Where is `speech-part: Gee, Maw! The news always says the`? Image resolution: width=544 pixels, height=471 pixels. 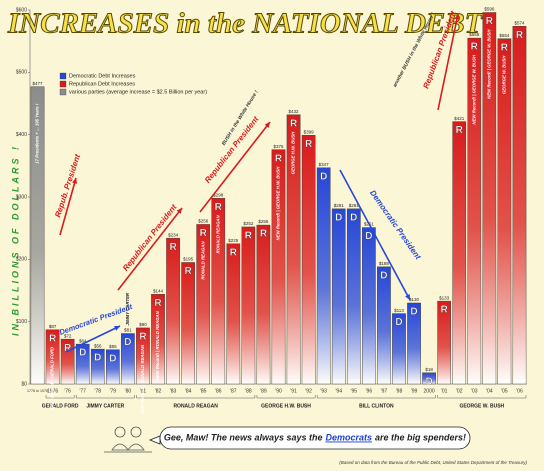 speech-part: Gee, Maw! The news always says the is located at coordinates (243, 438).